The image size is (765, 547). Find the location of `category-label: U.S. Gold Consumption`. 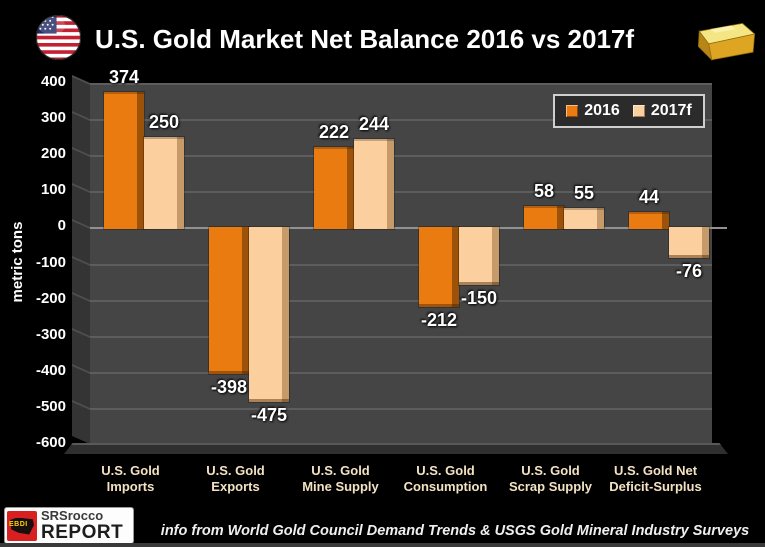

category-label: U.S. Gold Consumption is located at coordinates (445, 478).